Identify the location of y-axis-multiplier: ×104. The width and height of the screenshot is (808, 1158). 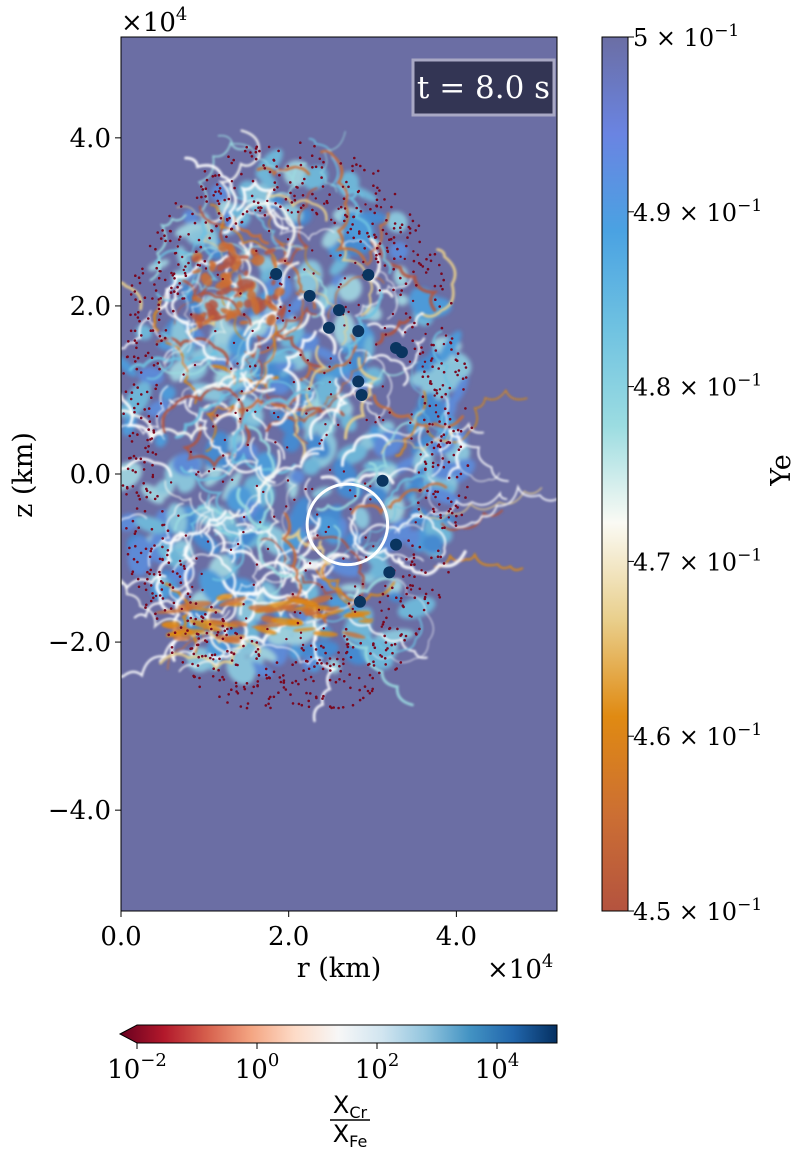
(154, 21).